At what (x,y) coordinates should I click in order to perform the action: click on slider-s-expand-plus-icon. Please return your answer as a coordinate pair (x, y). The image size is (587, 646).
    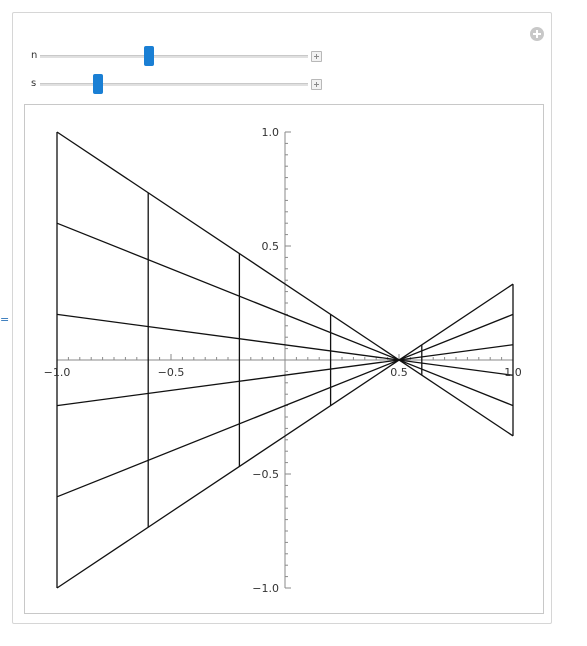
    Looking at the image, I should click on (316, 84).